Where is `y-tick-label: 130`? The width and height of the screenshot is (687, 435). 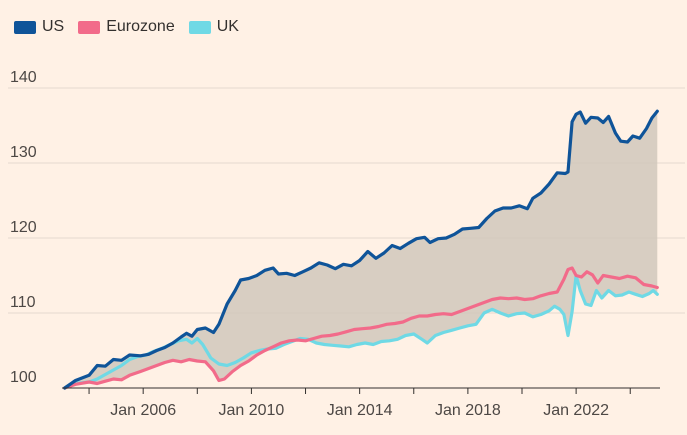 y-tick-label: 130 is located at coordinates (23, 152).